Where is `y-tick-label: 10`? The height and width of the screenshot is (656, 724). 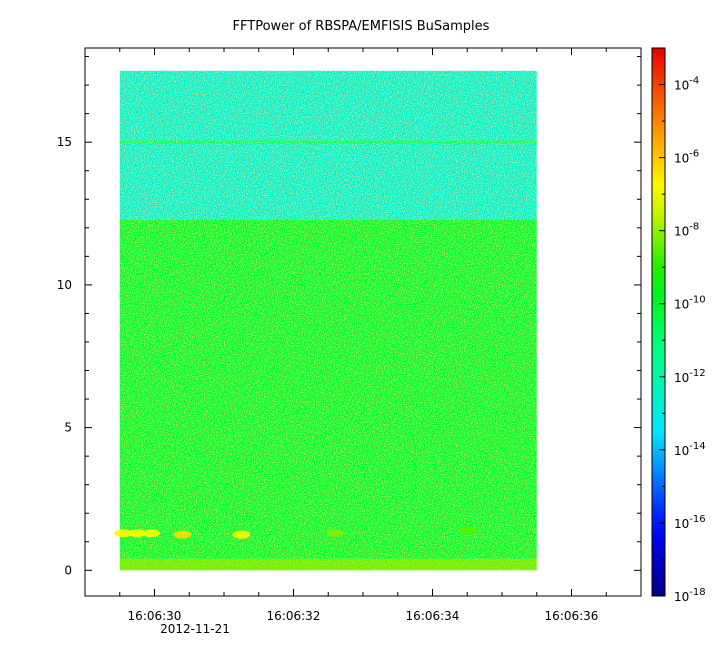
y-tick-label: 10 is located at coordinates (64, 285).